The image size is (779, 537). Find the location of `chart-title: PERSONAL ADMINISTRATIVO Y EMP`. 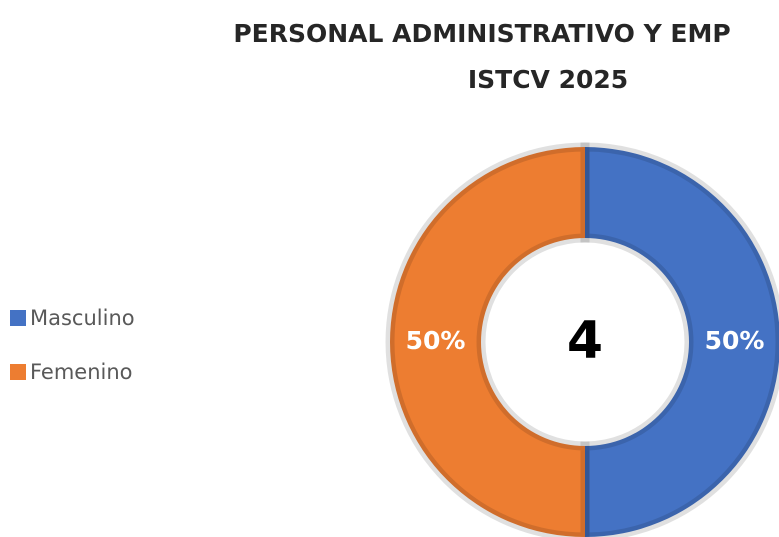

chart-title: PERSONAL ADMINISTRATIVO Y EMP is located at coordinates (481, 33).